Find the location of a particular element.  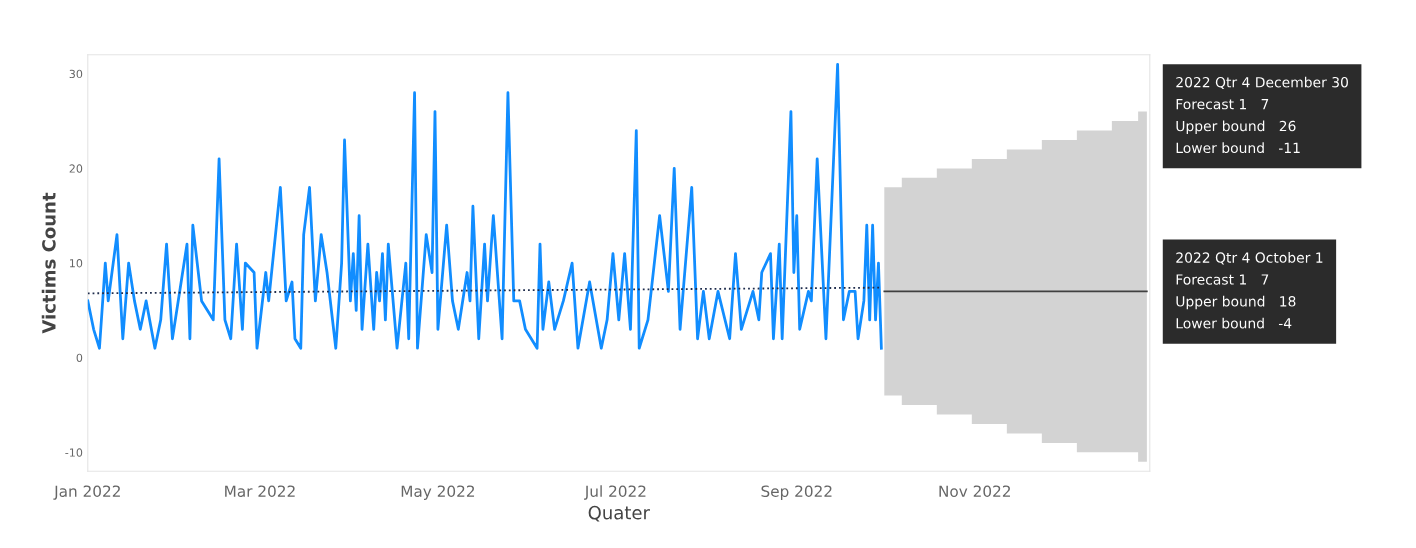

x-tick-label: May 2022 is located at coordinates (438, 492).